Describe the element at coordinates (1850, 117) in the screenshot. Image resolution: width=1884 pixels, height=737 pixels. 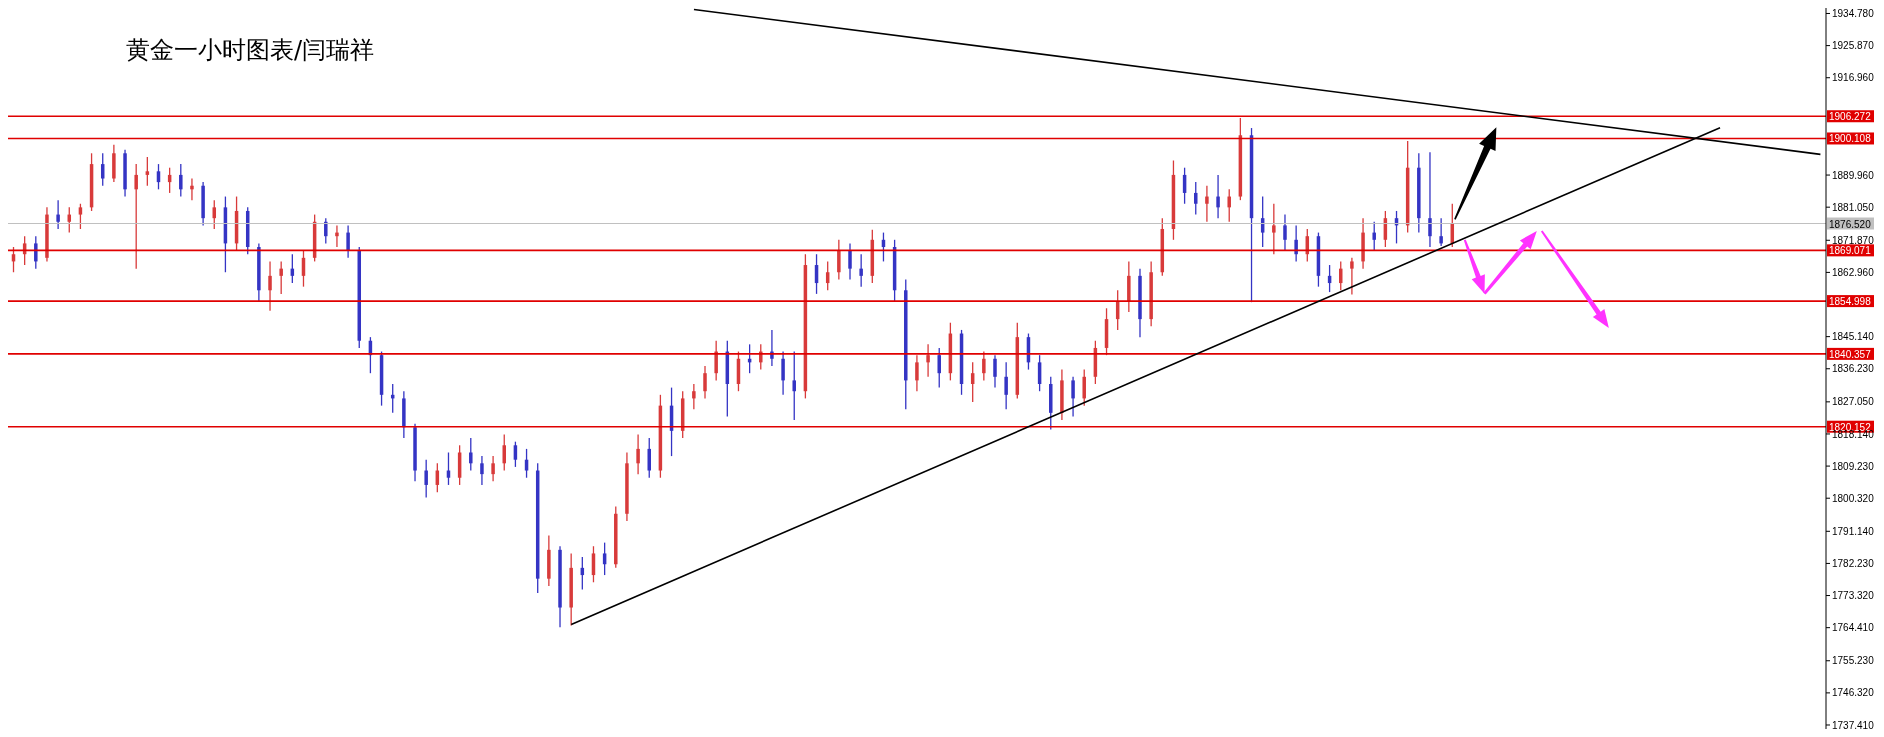
I see `ref-line-label: 1906.272` at that location.